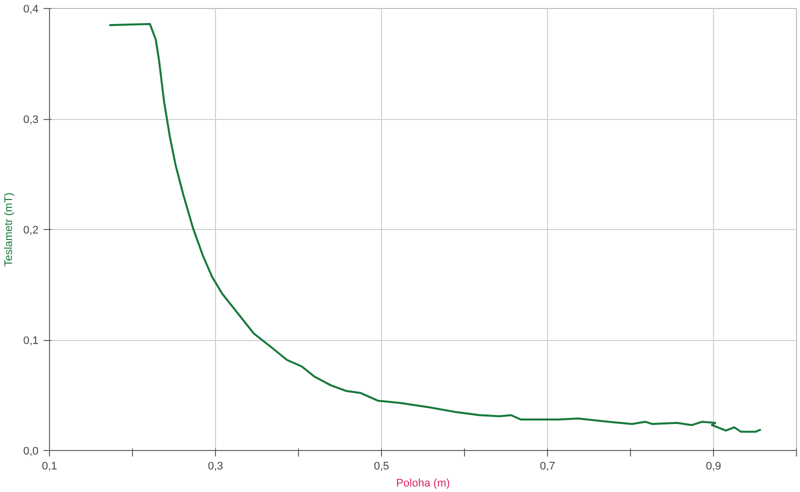 The height and width of the screenshot is (492, 800). What do you see at coordinates (31, 452) in the screenshot?
I see `y-tick-label: 0,0` at bounding box center [31, 452].